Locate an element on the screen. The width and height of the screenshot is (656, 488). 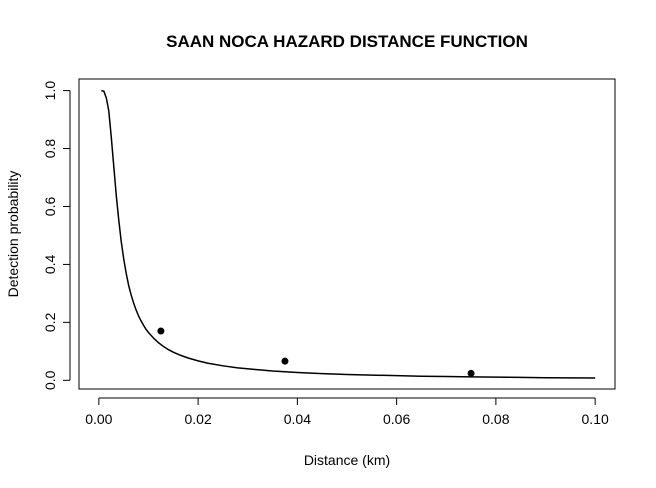
x-tick-label: 0.08 is located at coordinates (495, 419).